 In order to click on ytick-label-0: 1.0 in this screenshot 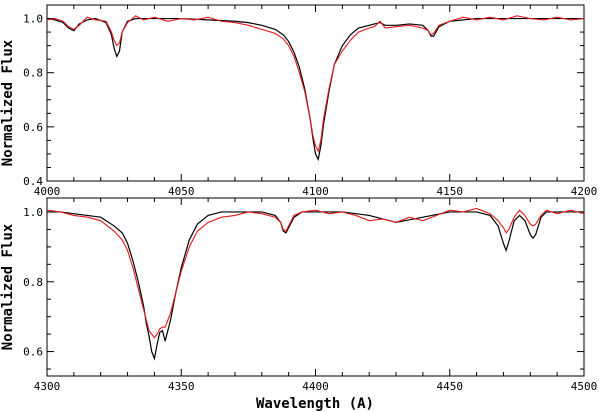, I will do `click(33, 19)`.